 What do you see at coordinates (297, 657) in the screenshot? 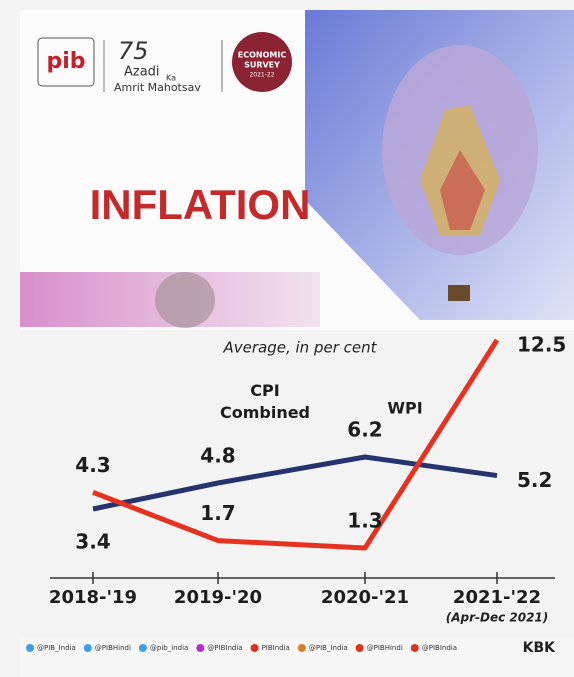
I see `footer` at bounding box center [297, 657].